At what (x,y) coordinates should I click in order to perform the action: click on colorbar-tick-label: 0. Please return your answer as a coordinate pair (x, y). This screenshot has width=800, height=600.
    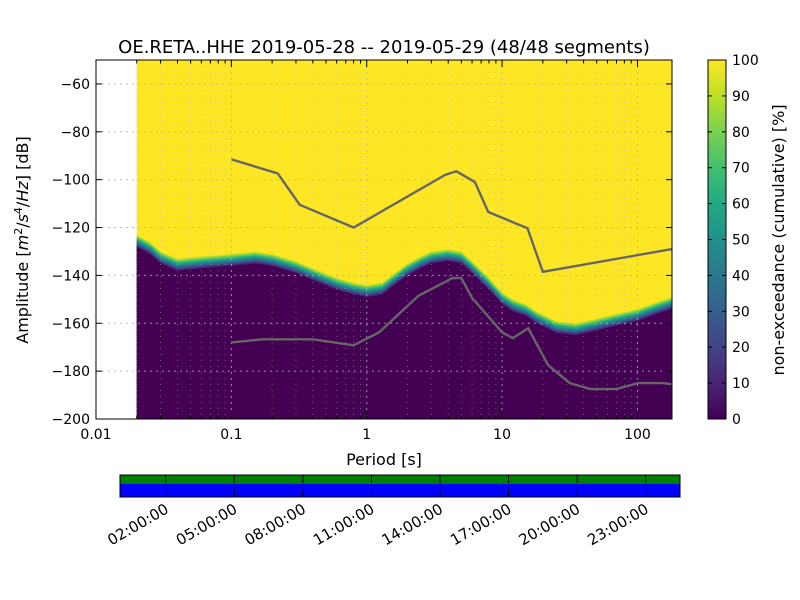
    Looking at the image, I should click on (736, 420).